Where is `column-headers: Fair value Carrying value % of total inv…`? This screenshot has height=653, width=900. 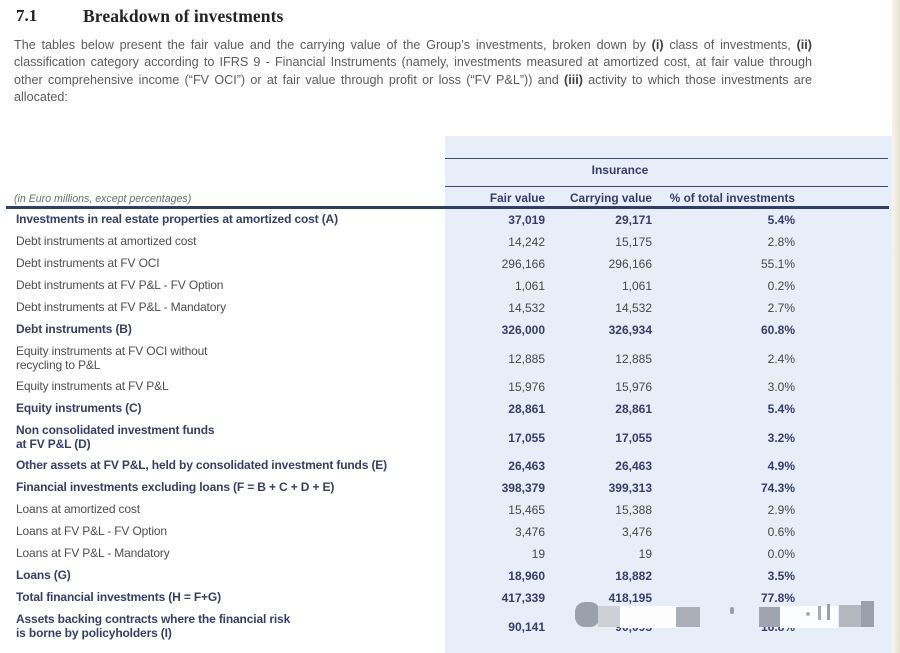
column-headers: Fair value Carrying value % of total inv… is located at coordinates (450, 198).